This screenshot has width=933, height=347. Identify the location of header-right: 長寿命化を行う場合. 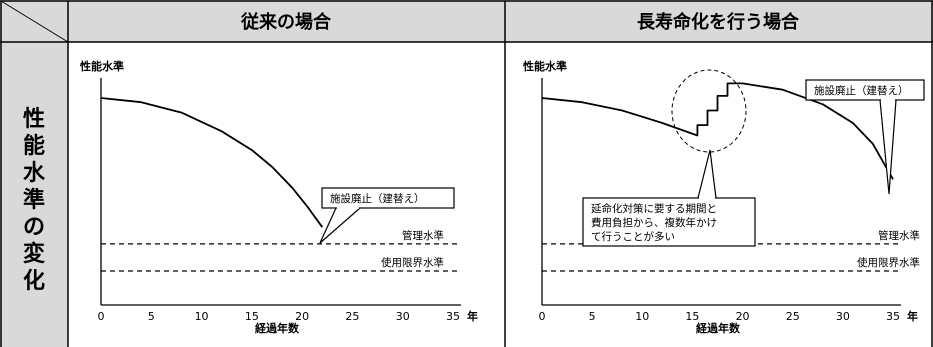
(718, 22).